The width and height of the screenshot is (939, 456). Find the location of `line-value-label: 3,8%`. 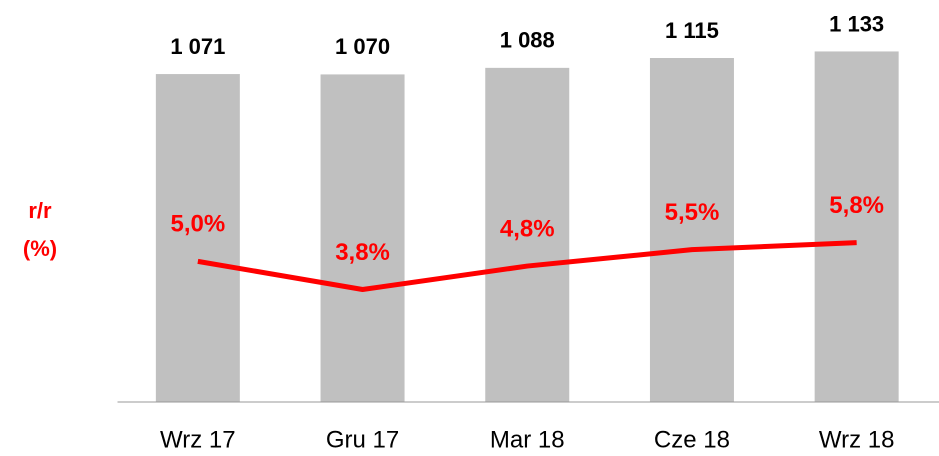

line-value-label: 3,8% is located at coordinates (362, 252).